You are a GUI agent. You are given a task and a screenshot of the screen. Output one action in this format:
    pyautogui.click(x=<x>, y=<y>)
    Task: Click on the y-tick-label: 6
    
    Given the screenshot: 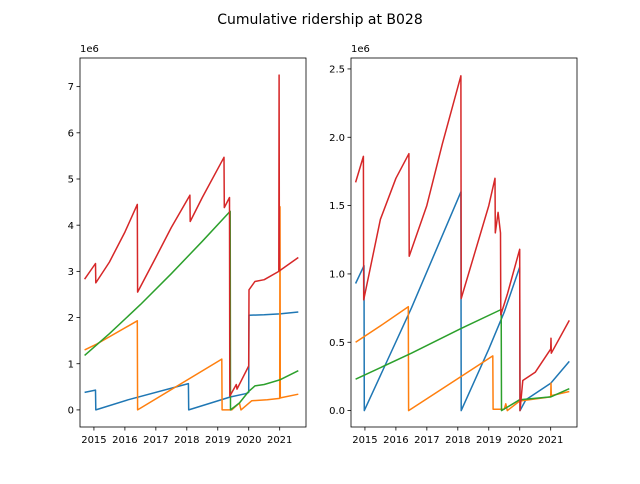 What is the action you would take?
    pyautogui.click(x=71, y=133)
    